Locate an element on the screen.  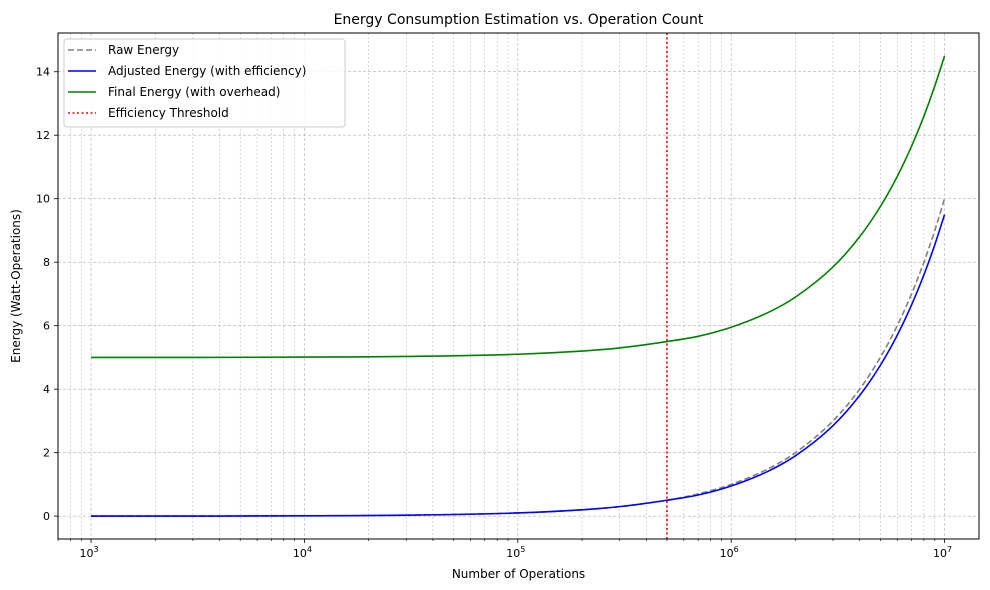
x-tick-label-exponent: 3 is located at coordinates (96, 549).